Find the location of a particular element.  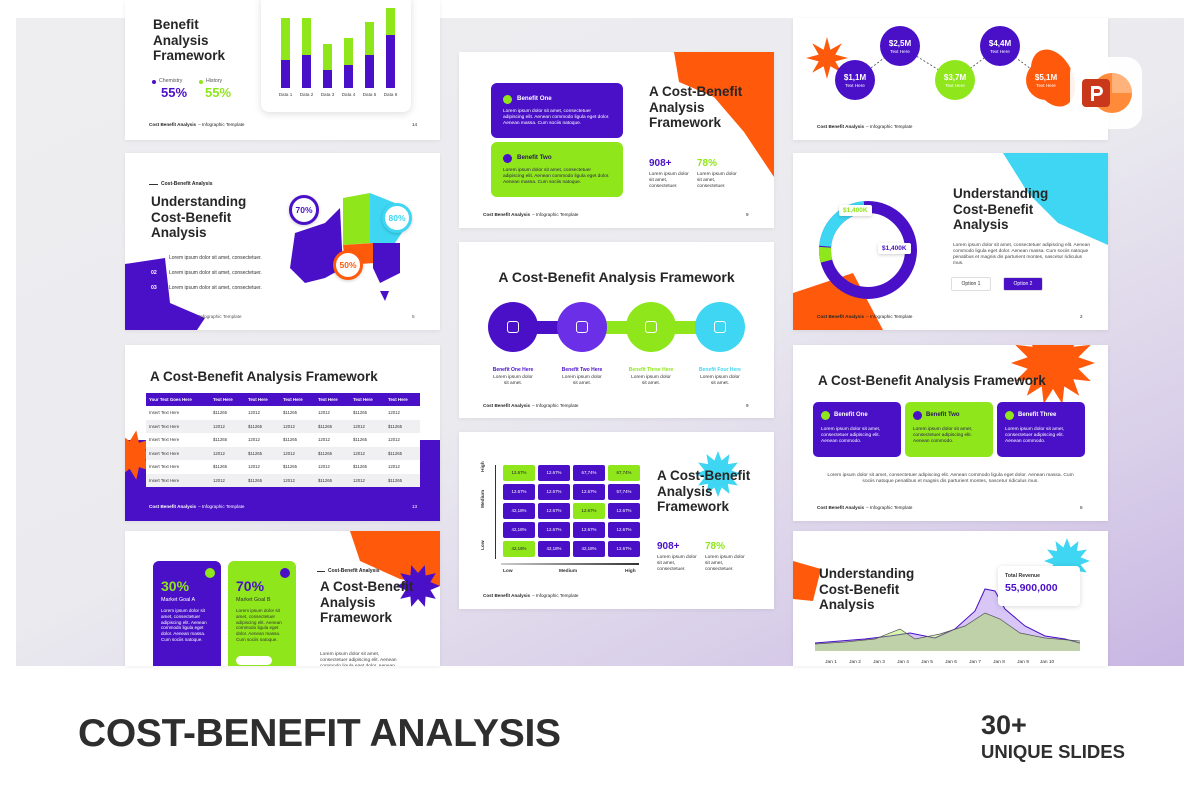

y-axis-label: Low is located at coordinates (483, 545).